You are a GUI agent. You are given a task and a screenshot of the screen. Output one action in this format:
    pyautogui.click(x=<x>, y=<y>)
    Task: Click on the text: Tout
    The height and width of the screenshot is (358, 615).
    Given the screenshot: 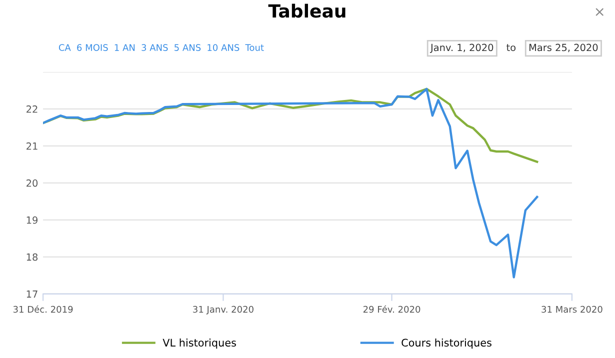 What is the action you would take?
    pyautogui.click(x=254, y=47)
    